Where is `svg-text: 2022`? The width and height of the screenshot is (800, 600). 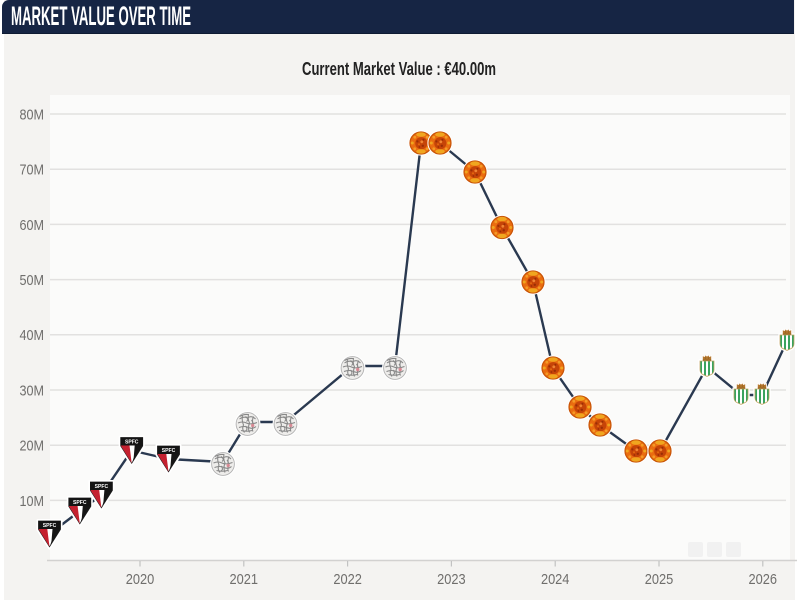 svg-text: 2022 is located at coordinates (347, 579).